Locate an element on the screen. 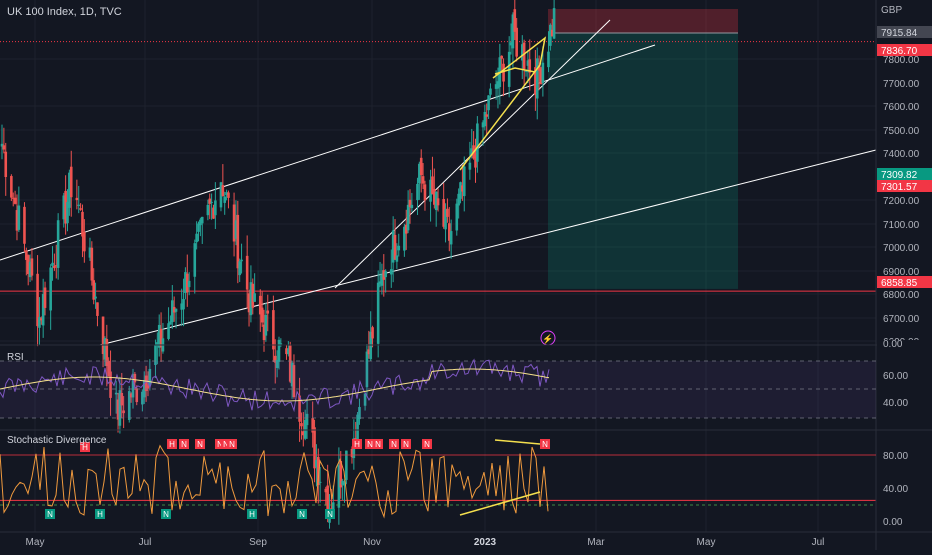 The image size is (932, 555). stoch-tick-label: 0.00 is located at coordinates (893, 522).